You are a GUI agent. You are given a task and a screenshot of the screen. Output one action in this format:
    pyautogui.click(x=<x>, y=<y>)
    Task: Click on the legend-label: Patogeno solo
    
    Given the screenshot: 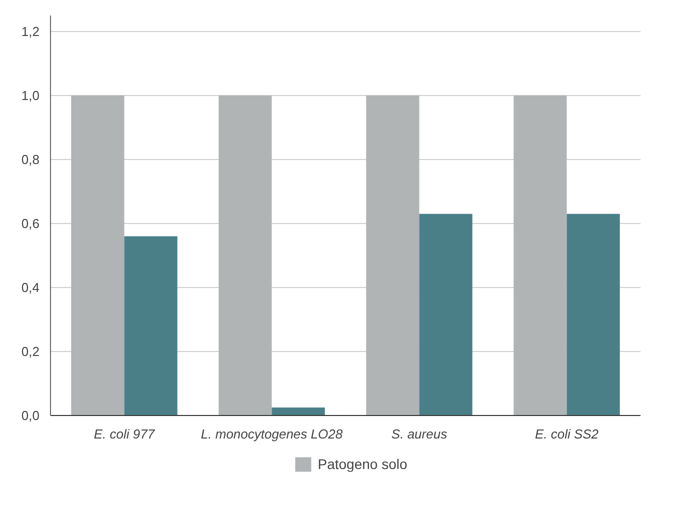 What is the action you would take?
    pyautogui.click(x=363, y=464)
    